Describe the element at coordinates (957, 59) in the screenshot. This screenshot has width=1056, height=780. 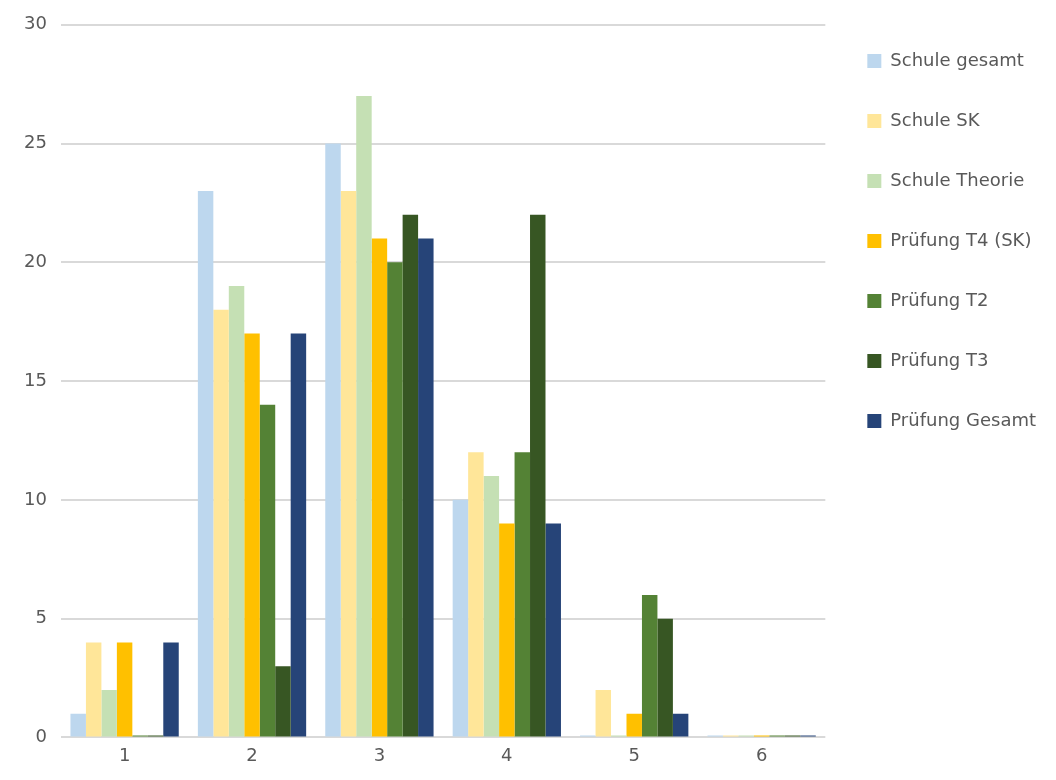
I see `legend-label: Schule gesamt` at that location.